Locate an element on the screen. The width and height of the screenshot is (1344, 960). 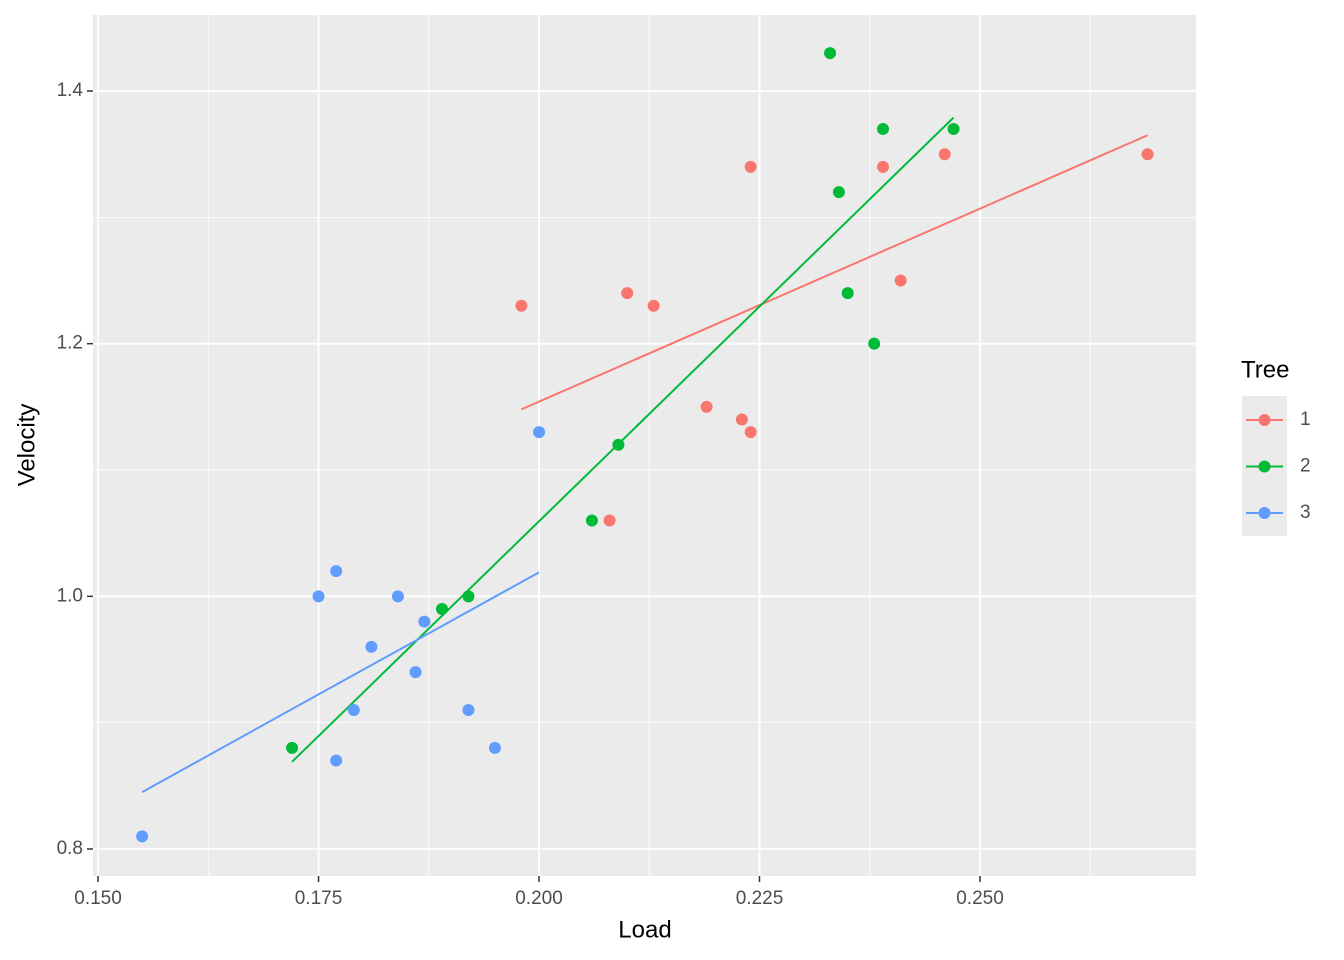
x-tick-label: 0.150 is located at coordinates (98, 898).